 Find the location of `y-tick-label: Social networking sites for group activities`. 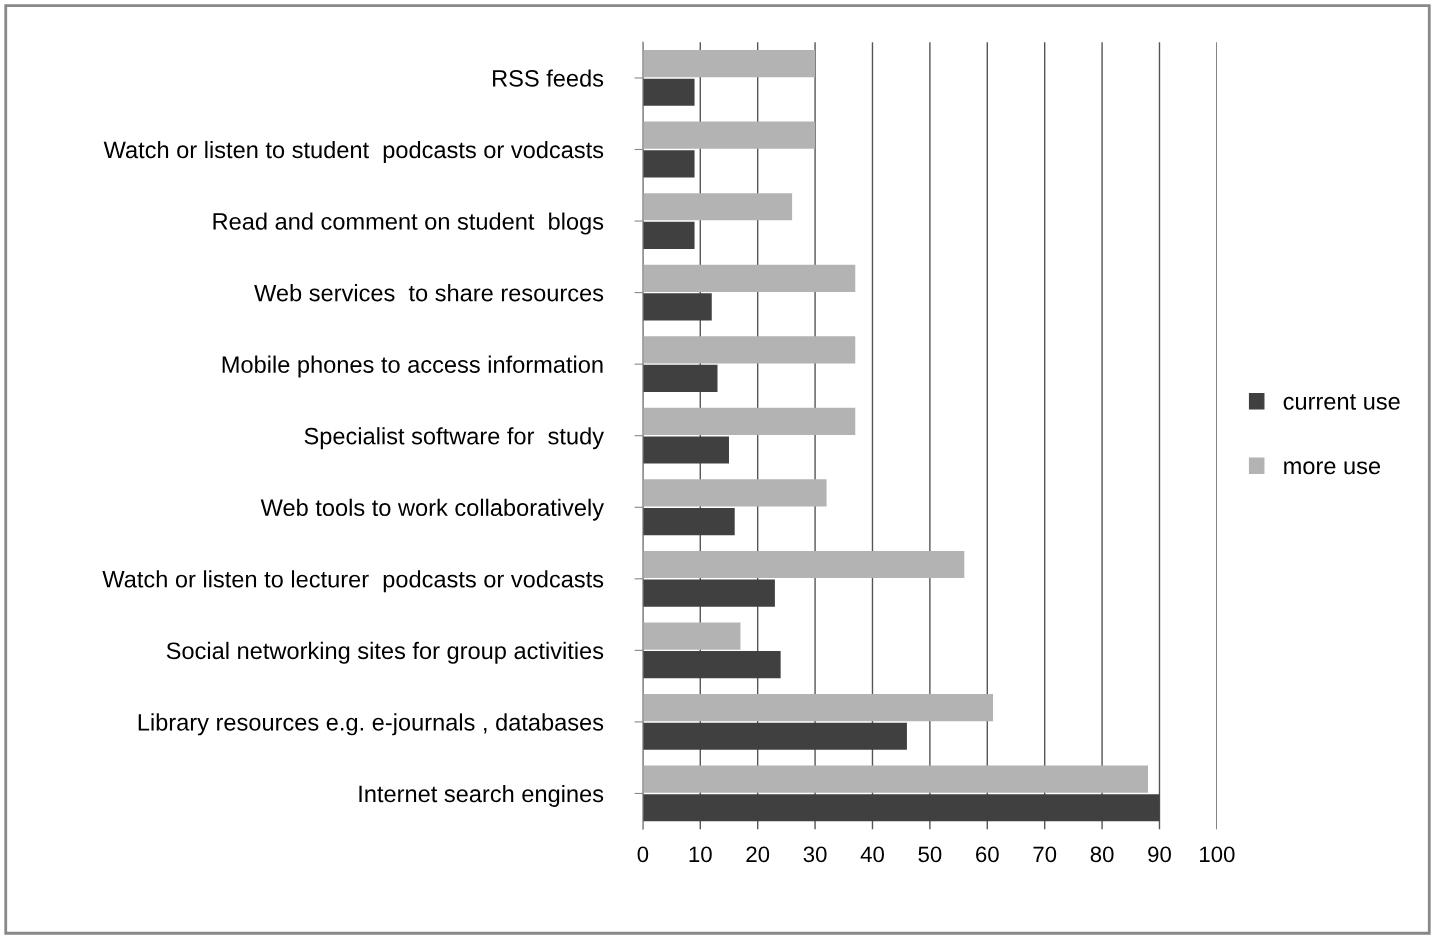

y-tick-label: Social networking sites for group activities is located at coordinates (385, 652).